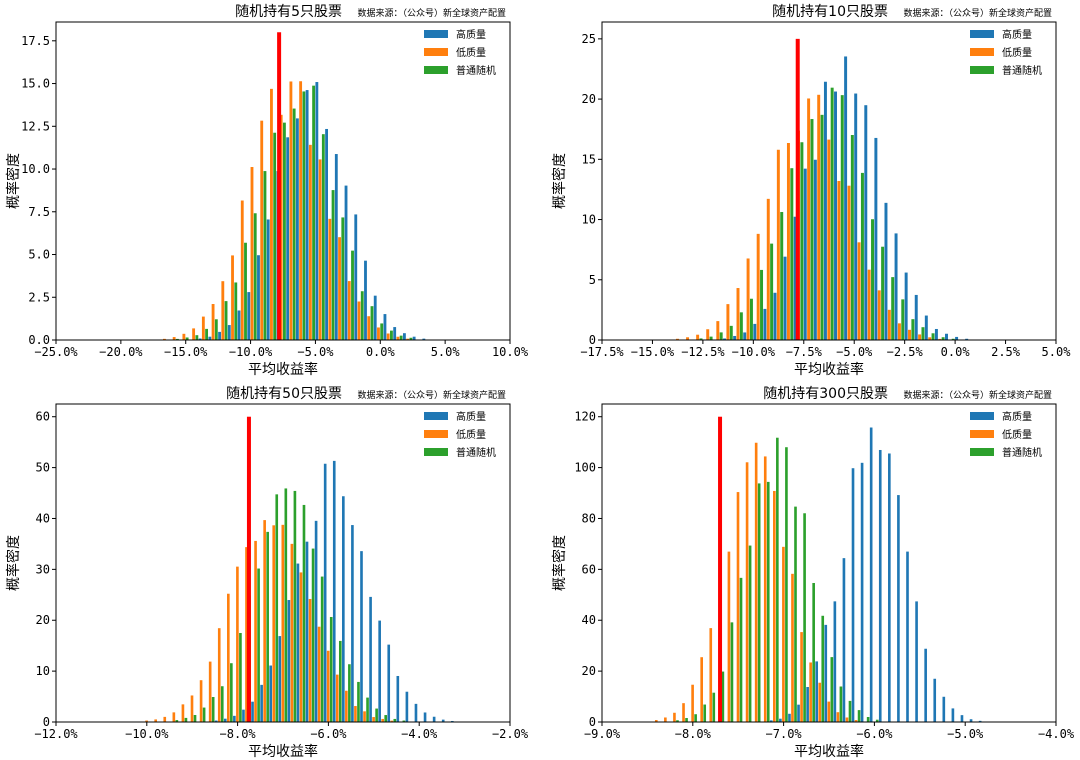  What do you see at coordinates (328, 734) in the screenshot?
I see `x-tick-label: −6.0%` at bounding box center [328, 734].